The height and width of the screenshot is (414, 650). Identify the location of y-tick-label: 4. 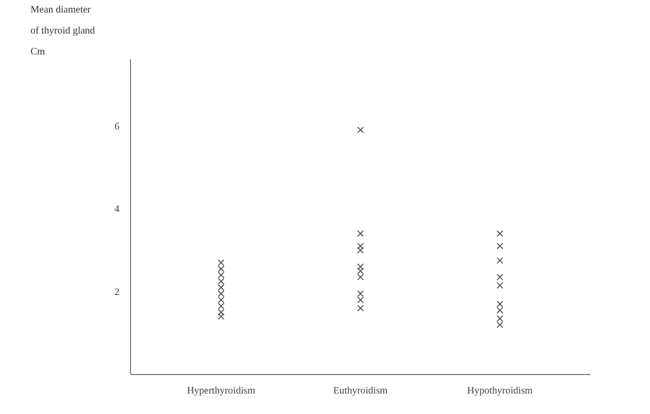
(117, 210).